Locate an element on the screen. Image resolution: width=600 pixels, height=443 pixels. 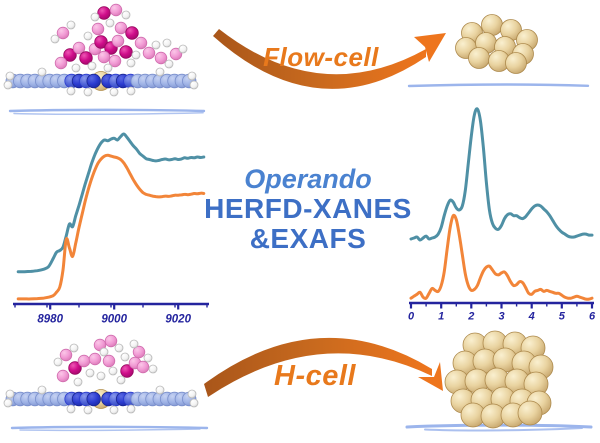
flow-cell-arrow is located at coordinates (329, 59).